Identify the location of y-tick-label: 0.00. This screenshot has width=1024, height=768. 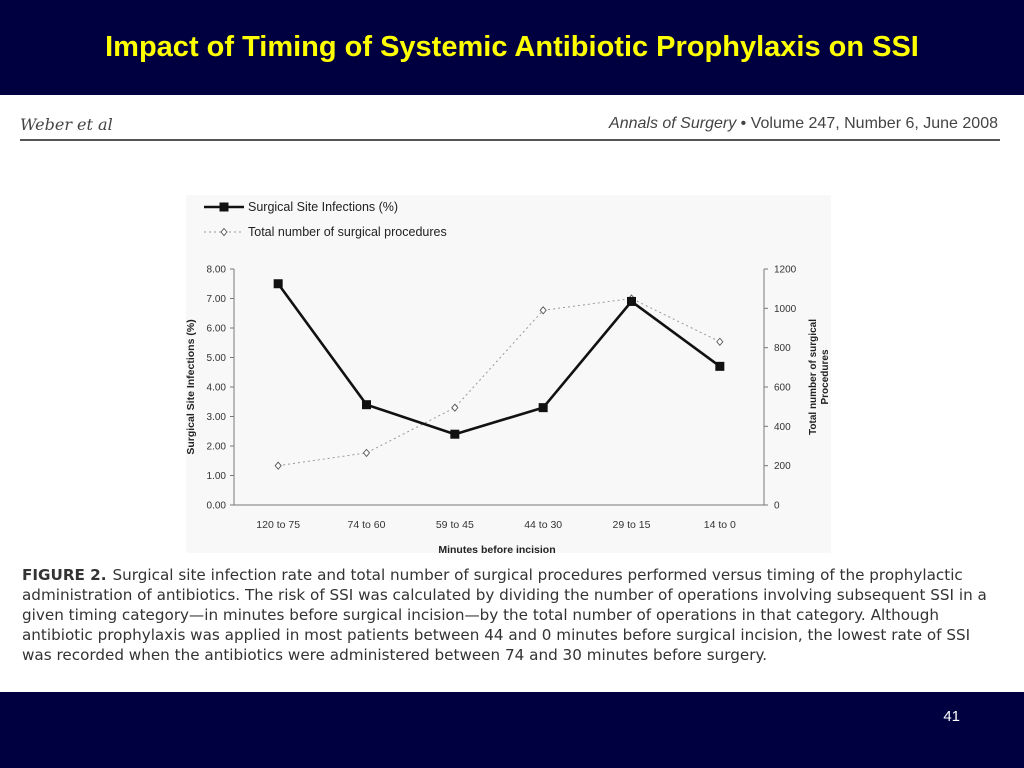
(217, 506).